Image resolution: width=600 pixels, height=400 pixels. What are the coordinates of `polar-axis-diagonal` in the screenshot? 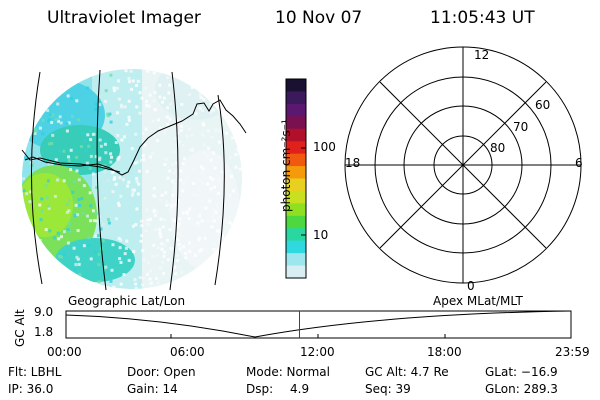 It's located at (463, 165).